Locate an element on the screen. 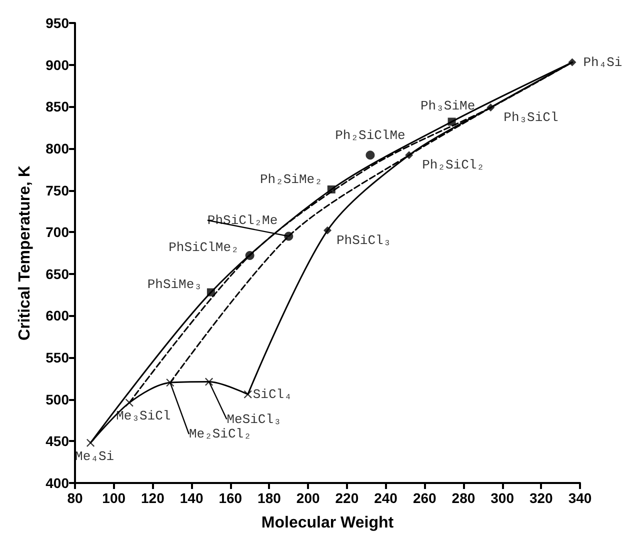  y-tick-label: 650 is located at coordinates (58, 274).